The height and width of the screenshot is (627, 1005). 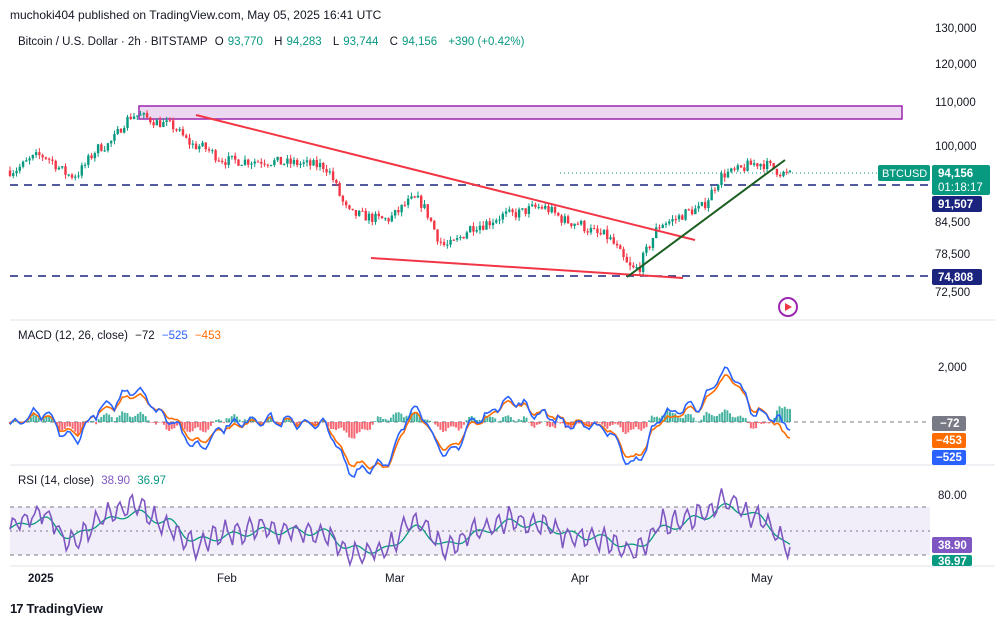 What do you see at coordinates (904, 173) in the screenshot?
I see `ticker-tag-bg` at bounding box center [904, 173].